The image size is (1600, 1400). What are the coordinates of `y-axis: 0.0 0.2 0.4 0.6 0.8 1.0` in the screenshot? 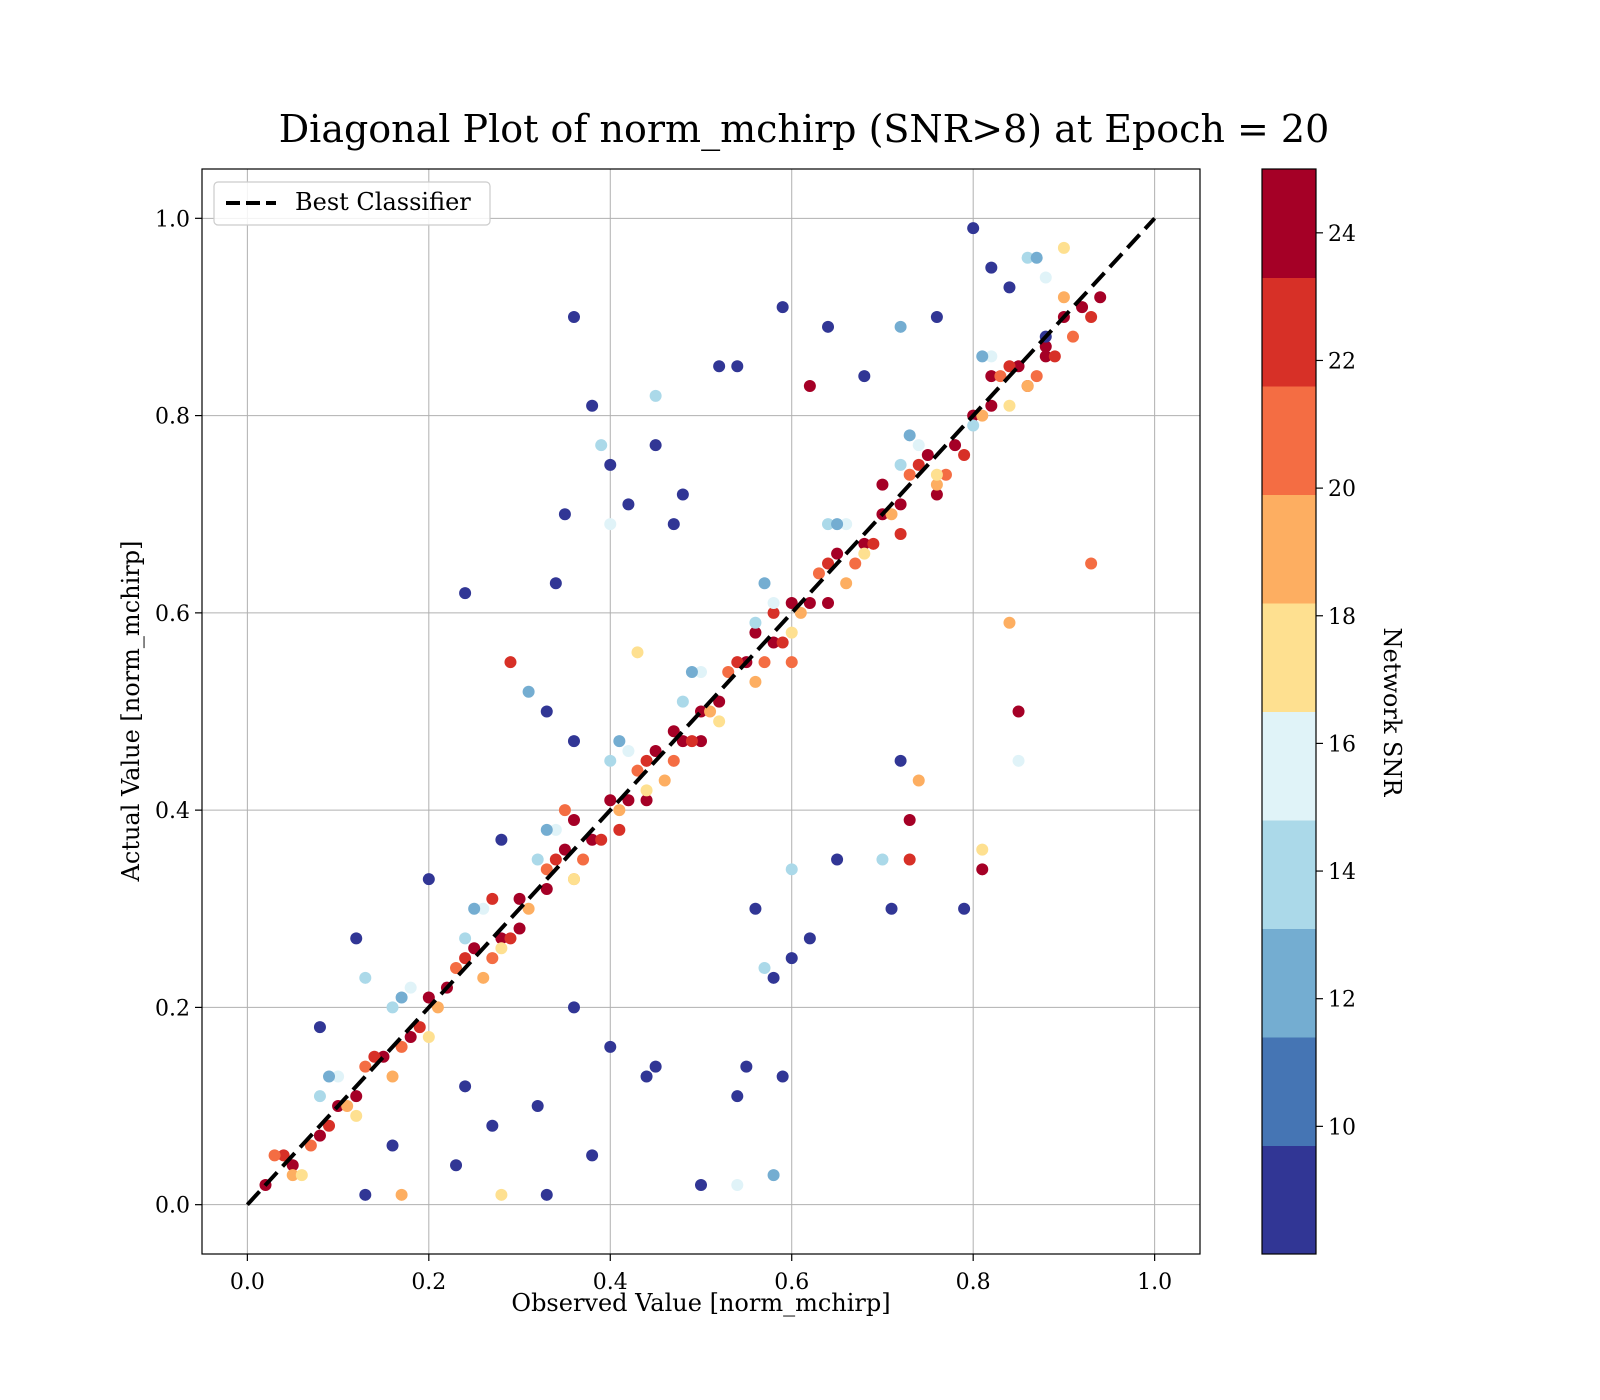 It's located at (178, 713).